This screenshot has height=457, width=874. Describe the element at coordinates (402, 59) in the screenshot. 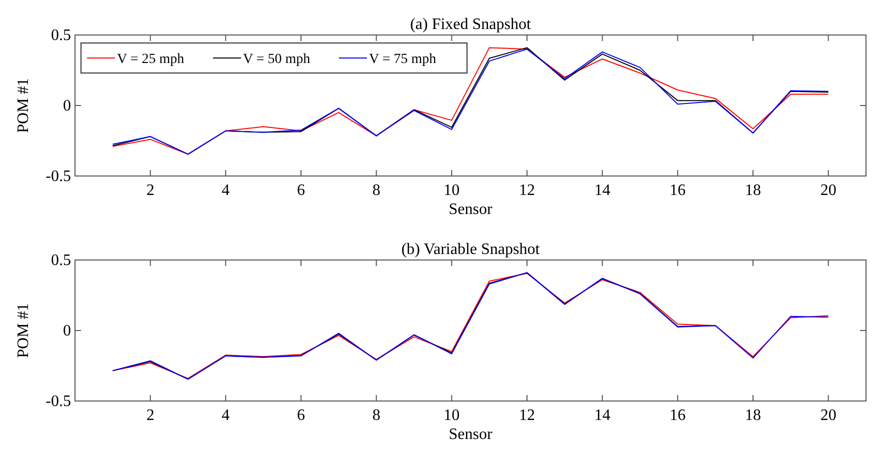

I see `legend-label: V = 75 mph` at that location.